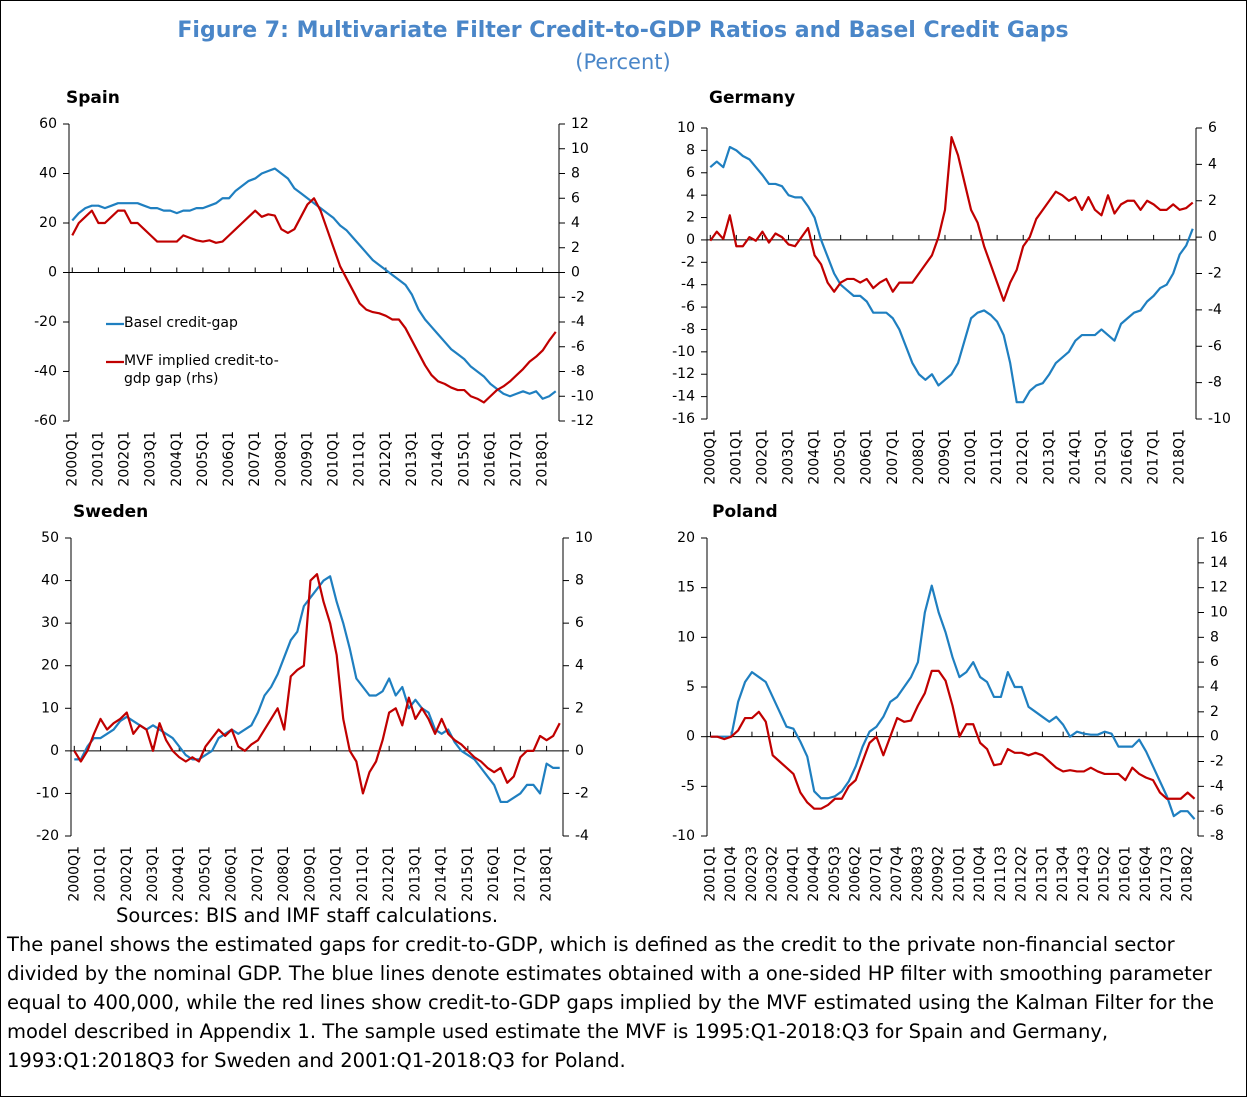 This screenshot has height=1097, width=1247. What do you see at coordinates (93, 98) in the screenshot?
I see `panel-title: Spain` at bounding box center [93, 98].